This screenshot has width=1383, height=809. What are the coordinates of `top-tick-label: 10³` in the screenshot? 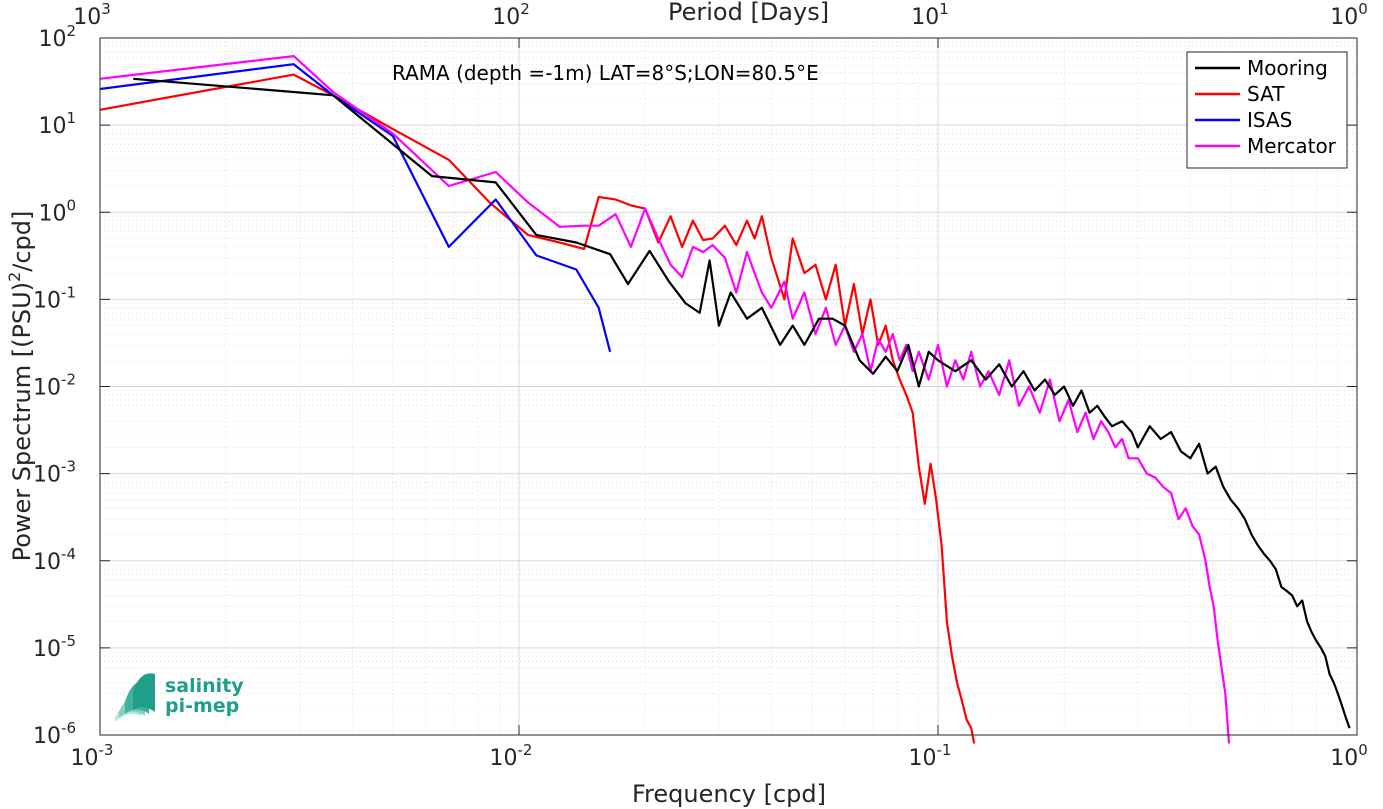 It's located at (92, 15).